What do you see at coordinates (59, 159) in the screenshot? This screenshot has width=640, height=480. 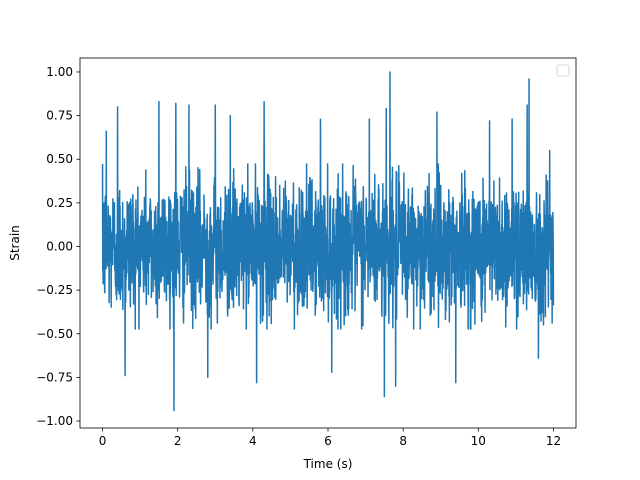 I see `y-tick-label: 0.50` at bounding box center [59, 159].